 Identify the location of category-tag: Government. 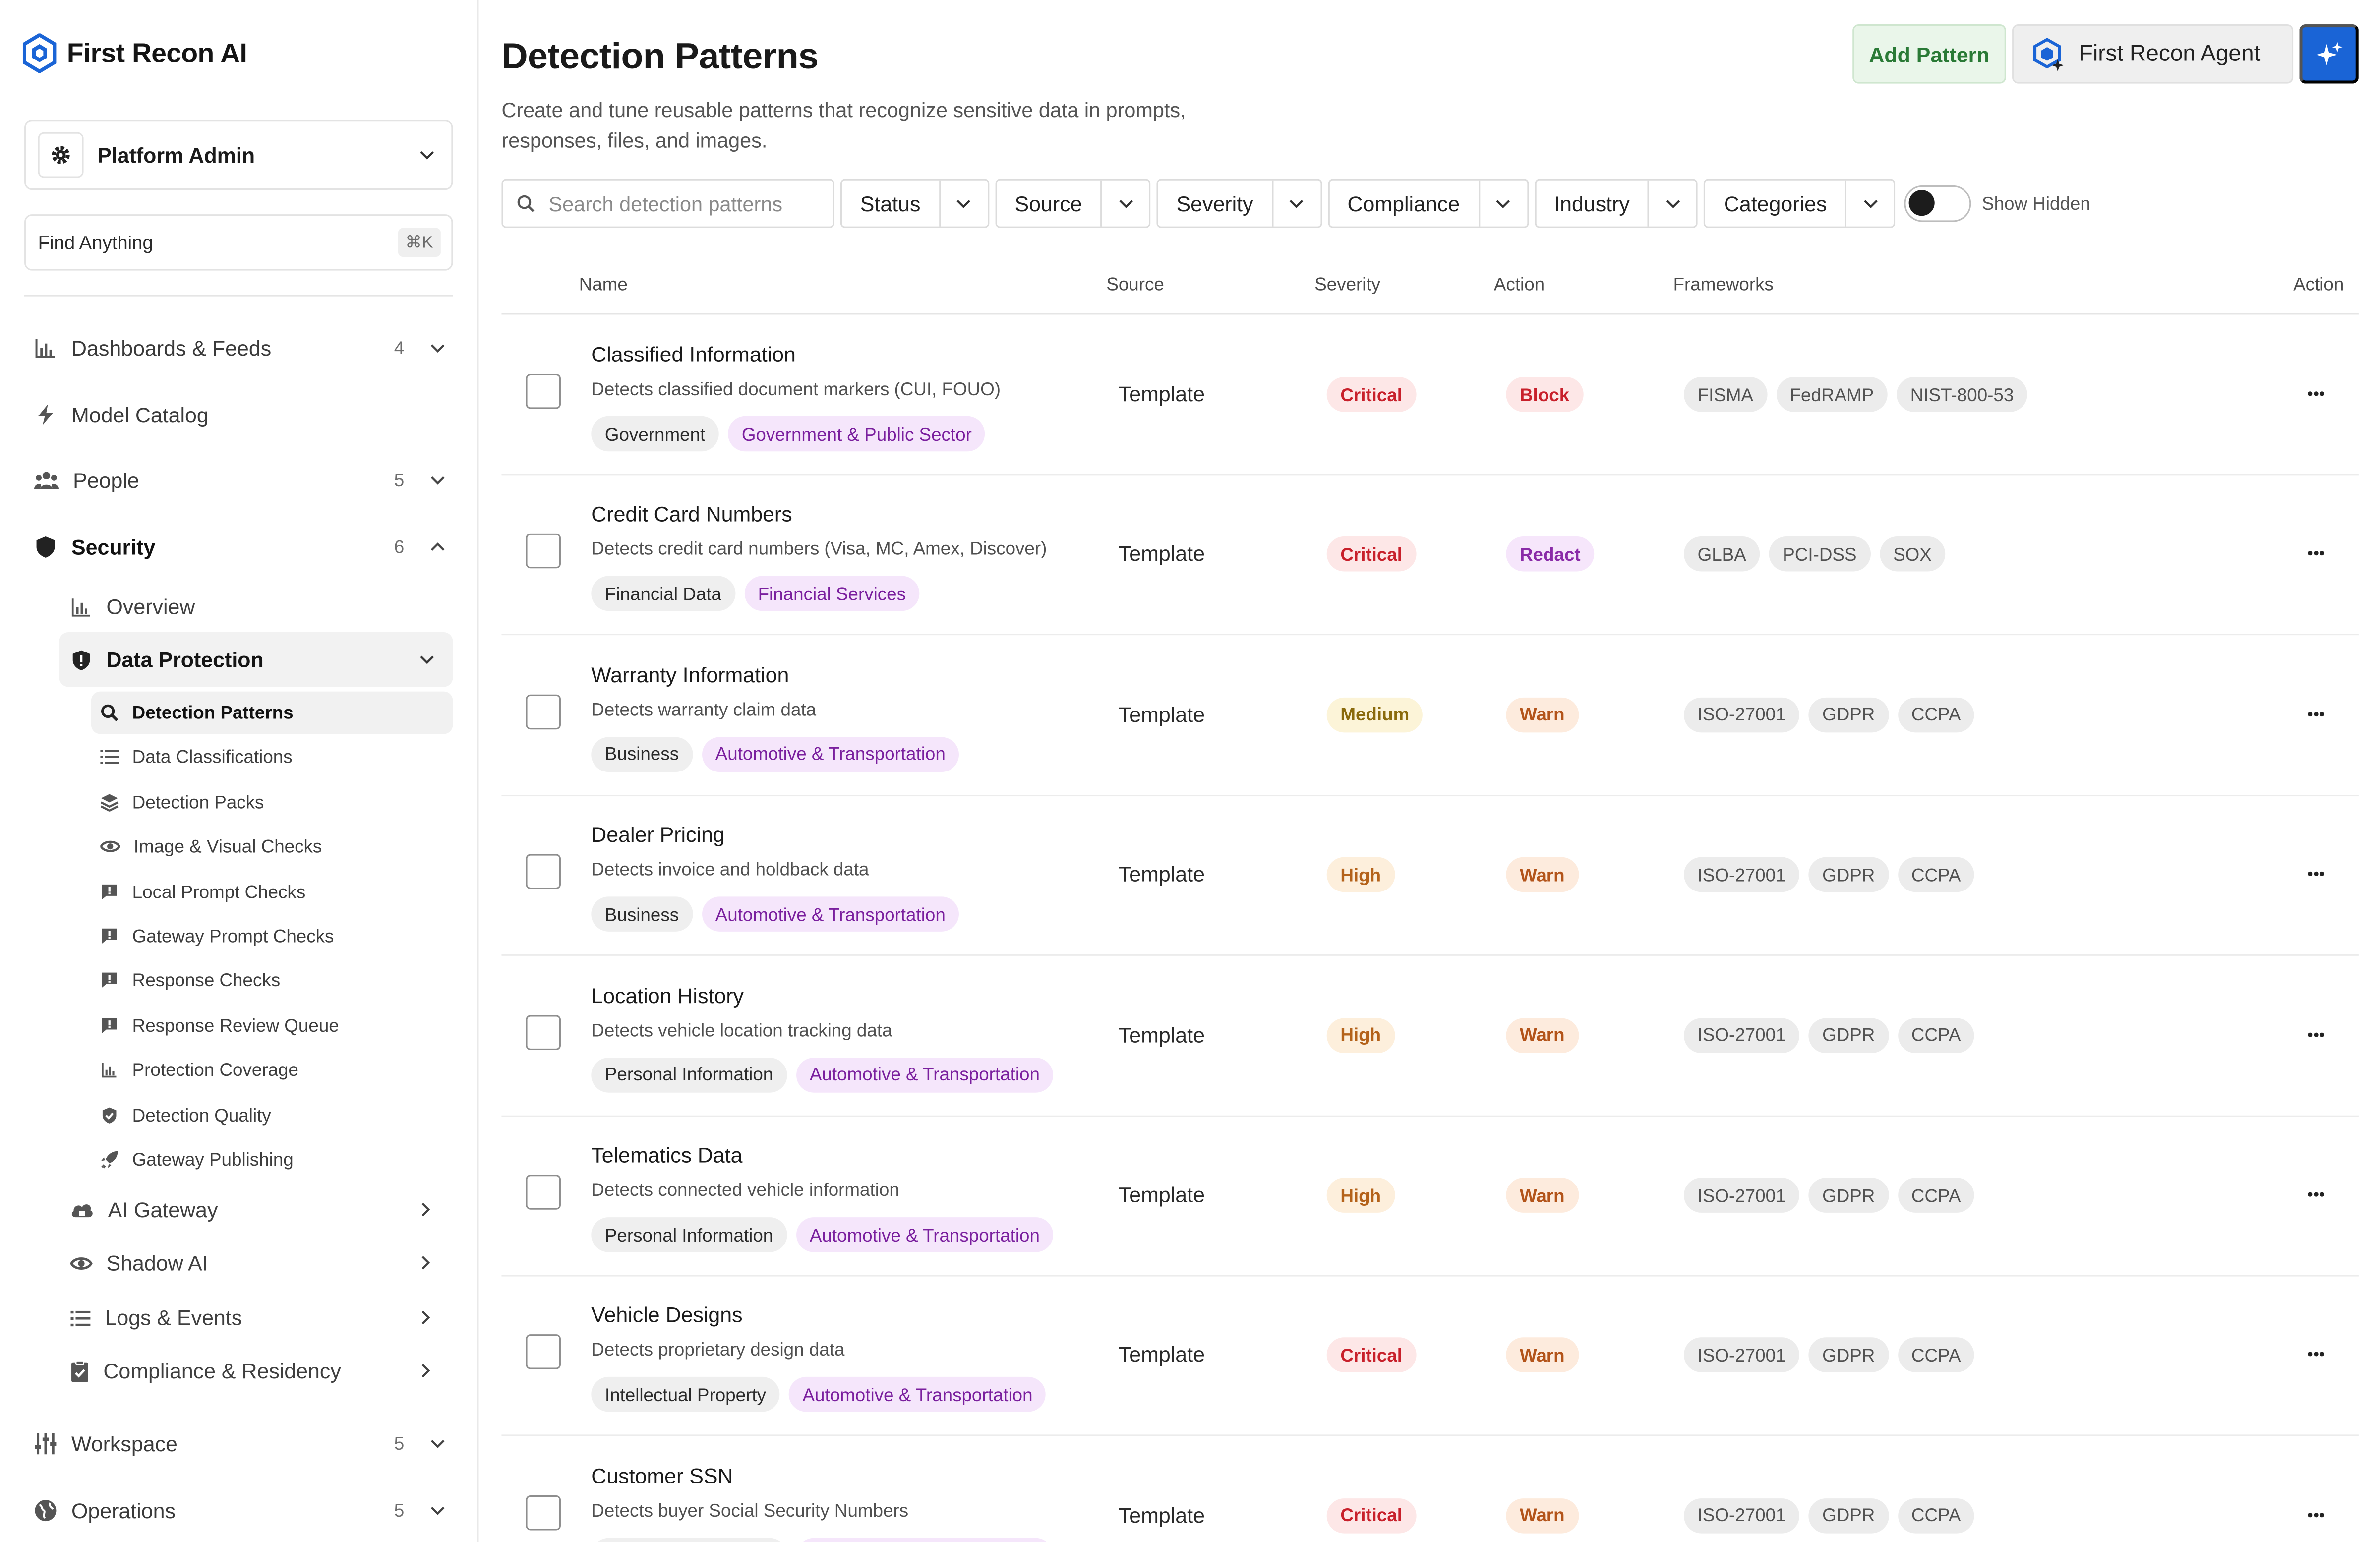
(655, 434).